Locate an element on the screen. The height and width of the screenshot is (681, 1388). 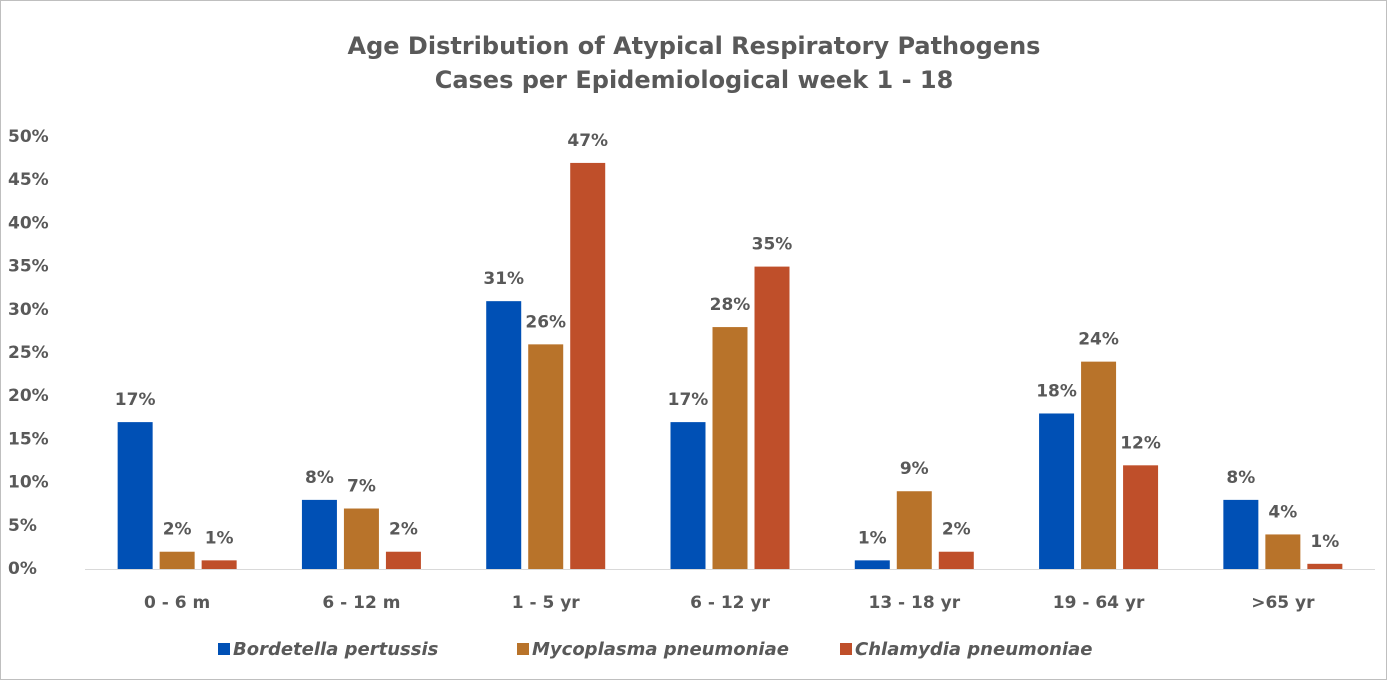
data-label: 24% is located at coordinates (1098, 340).